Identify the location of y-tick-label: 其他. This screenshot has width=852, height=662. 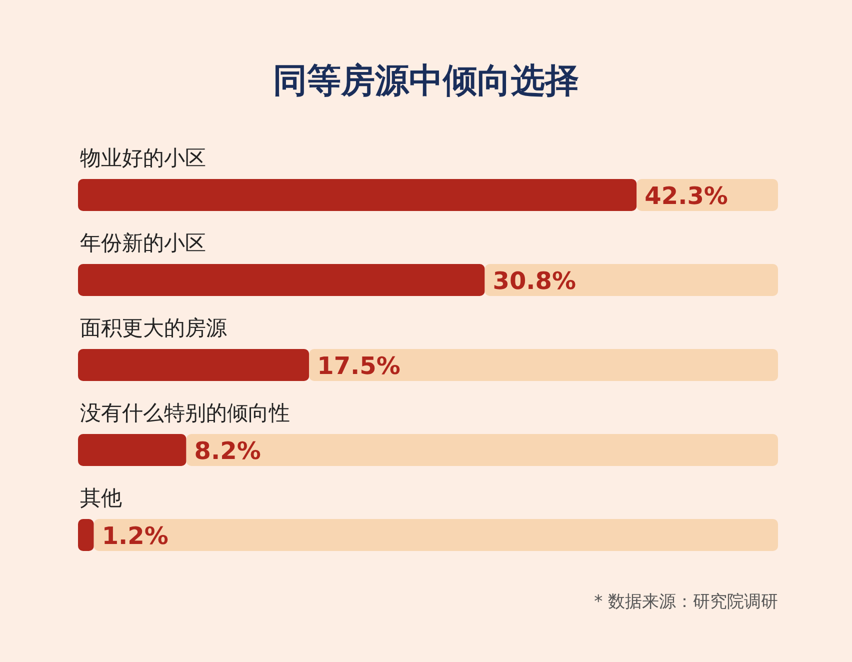
(101, 498).